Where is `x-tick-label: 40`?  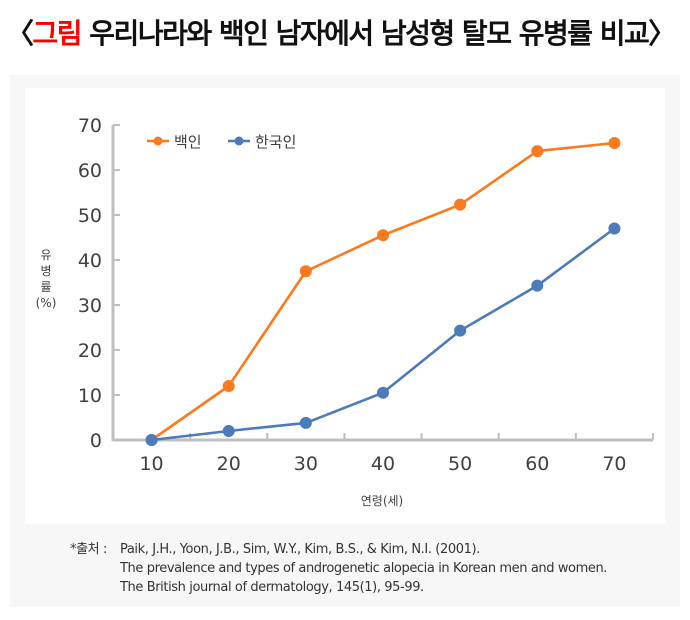 x-tick-label: 40 is located at coordinates (383, 464).